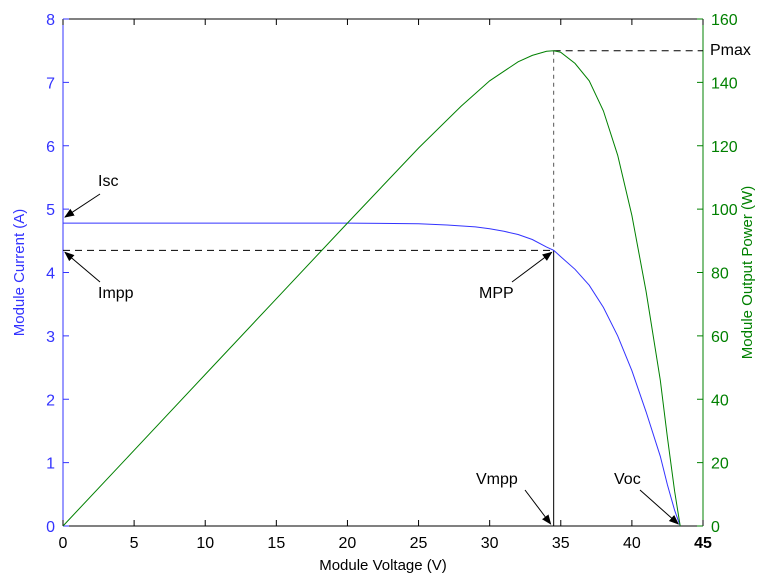 The image size is (763, 580). I want to click on x-tick-label: 0, so click(63, 543).